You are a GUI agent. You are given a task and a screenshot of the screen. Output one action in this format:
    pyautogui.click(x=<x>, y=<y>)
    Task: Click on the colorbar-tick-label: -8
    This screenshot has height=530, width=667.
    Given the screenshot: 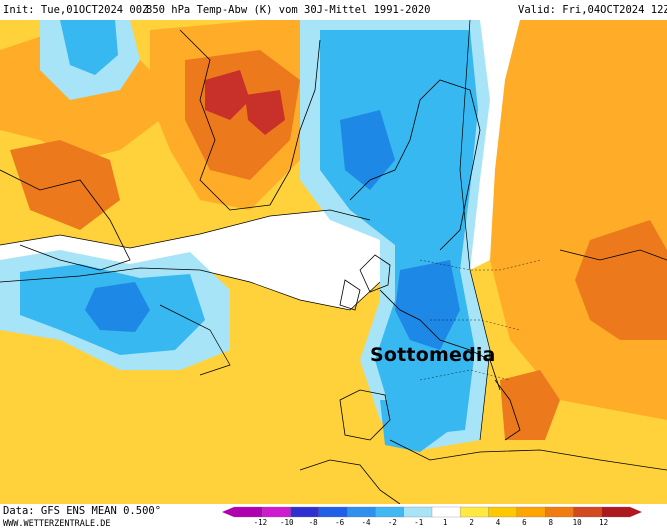 What is the action you would take?
    pyautogui.click(x=313, y=522)
    